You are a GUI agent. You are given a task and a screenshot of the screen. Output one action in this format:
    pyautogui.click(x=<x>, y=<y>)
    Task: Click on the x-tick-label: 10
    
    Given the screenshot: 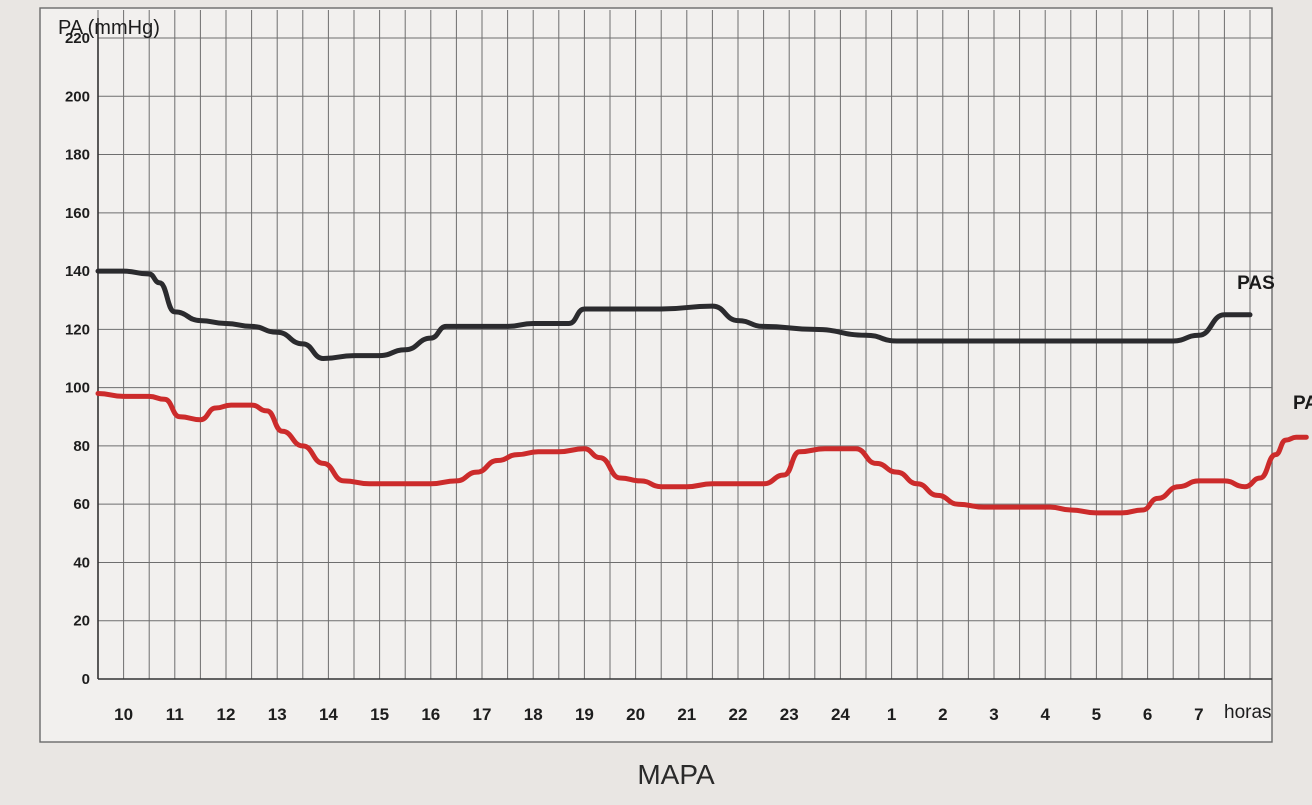 What is the action you would take?
    pyautogui.click(x=123, y=714)
    